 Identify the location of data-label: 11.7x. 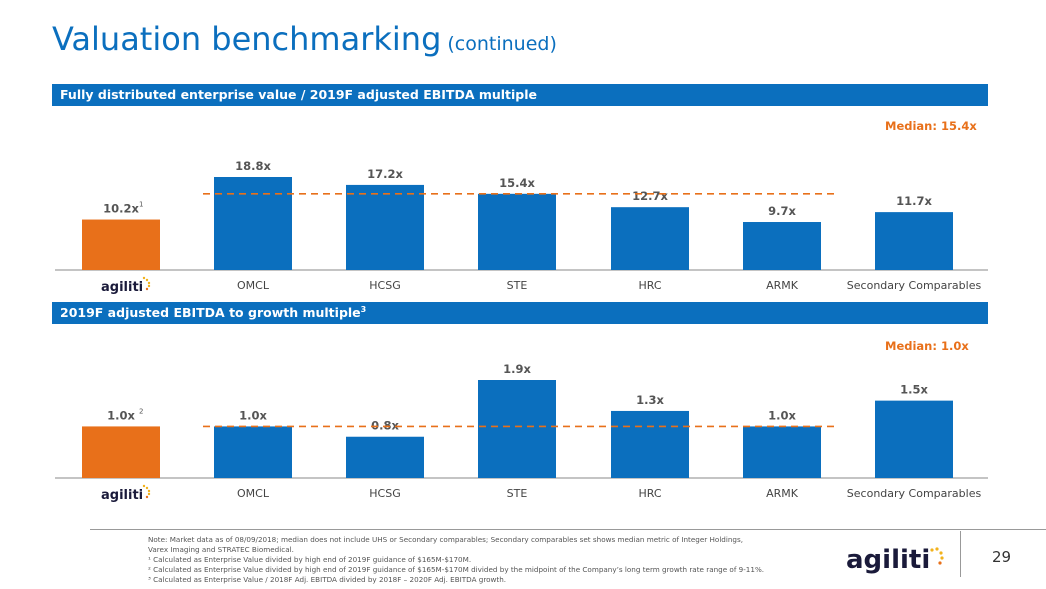
(914, 201).